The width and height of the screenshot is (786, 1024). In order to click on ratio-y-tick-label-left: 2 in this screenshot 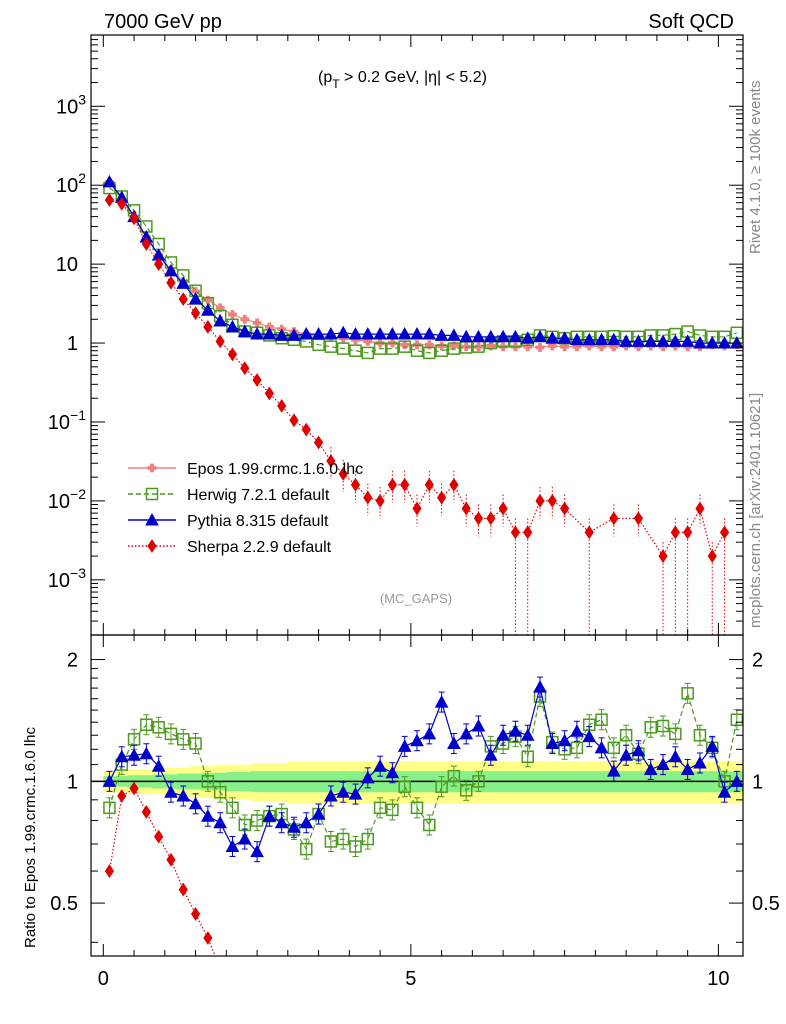, I will do `click(72, 661)`.